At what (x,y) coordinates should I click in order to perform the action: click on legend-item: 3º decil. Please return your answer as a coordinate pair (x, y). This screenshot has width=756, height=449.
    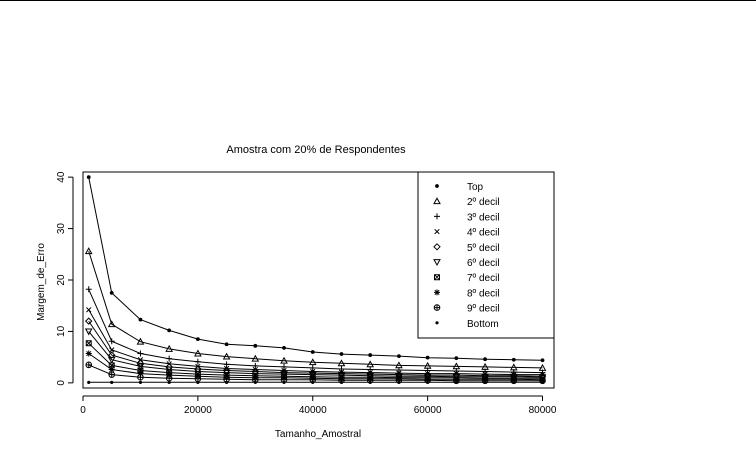
    Looking at the image, I should click on (467, 217).